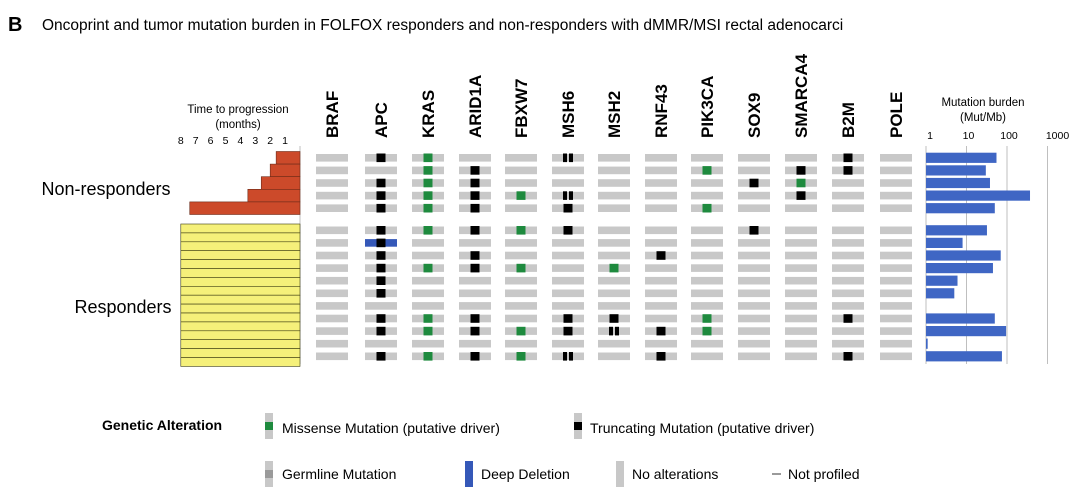 The width and height of the screenshot is (1080, 492). I want to click on legend-no-alterations-swatch, so click(620, 474).